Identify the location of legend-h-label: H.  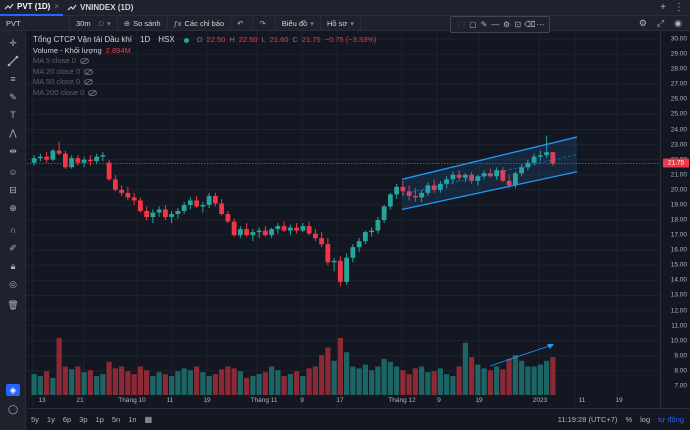
(232, 39).